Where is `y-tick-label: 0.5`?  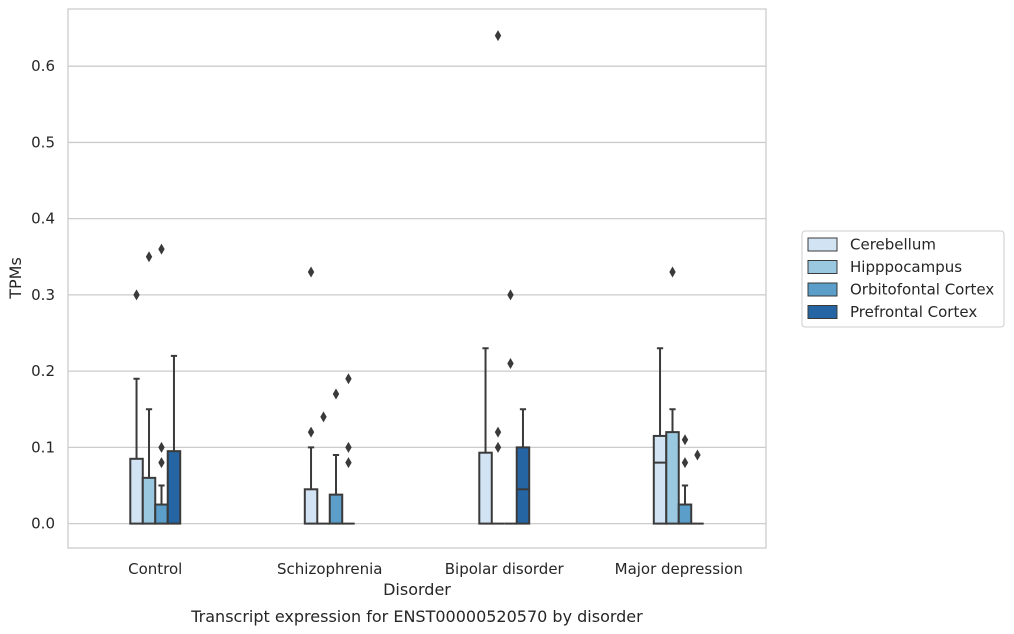
y-tick-label: 0.5 is located at coordinates (43, 142).